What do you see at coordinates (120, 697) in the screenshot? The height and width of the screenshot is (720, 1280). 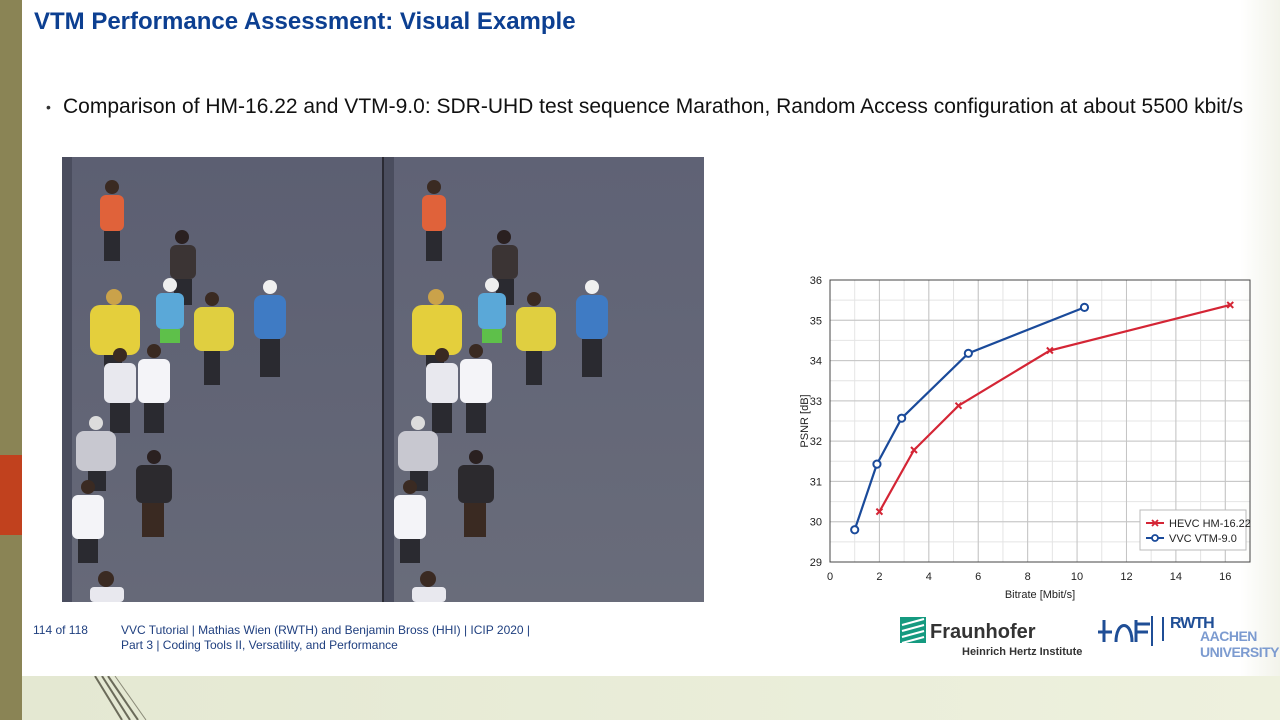 I see `decorative-lines` at bounding box center [120, 697].